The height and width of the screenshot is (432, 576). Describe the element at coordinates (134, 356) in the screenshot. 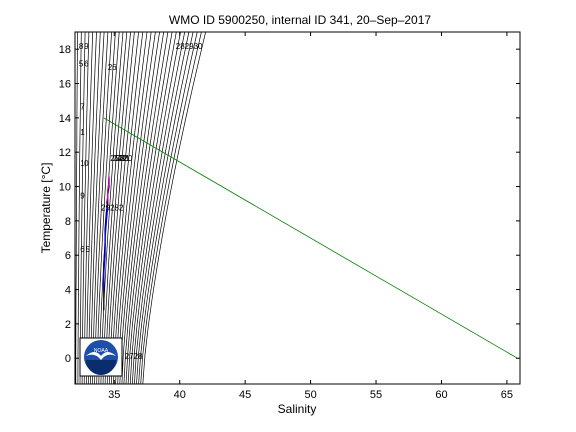

I see `contour-label: 2728` at that location.